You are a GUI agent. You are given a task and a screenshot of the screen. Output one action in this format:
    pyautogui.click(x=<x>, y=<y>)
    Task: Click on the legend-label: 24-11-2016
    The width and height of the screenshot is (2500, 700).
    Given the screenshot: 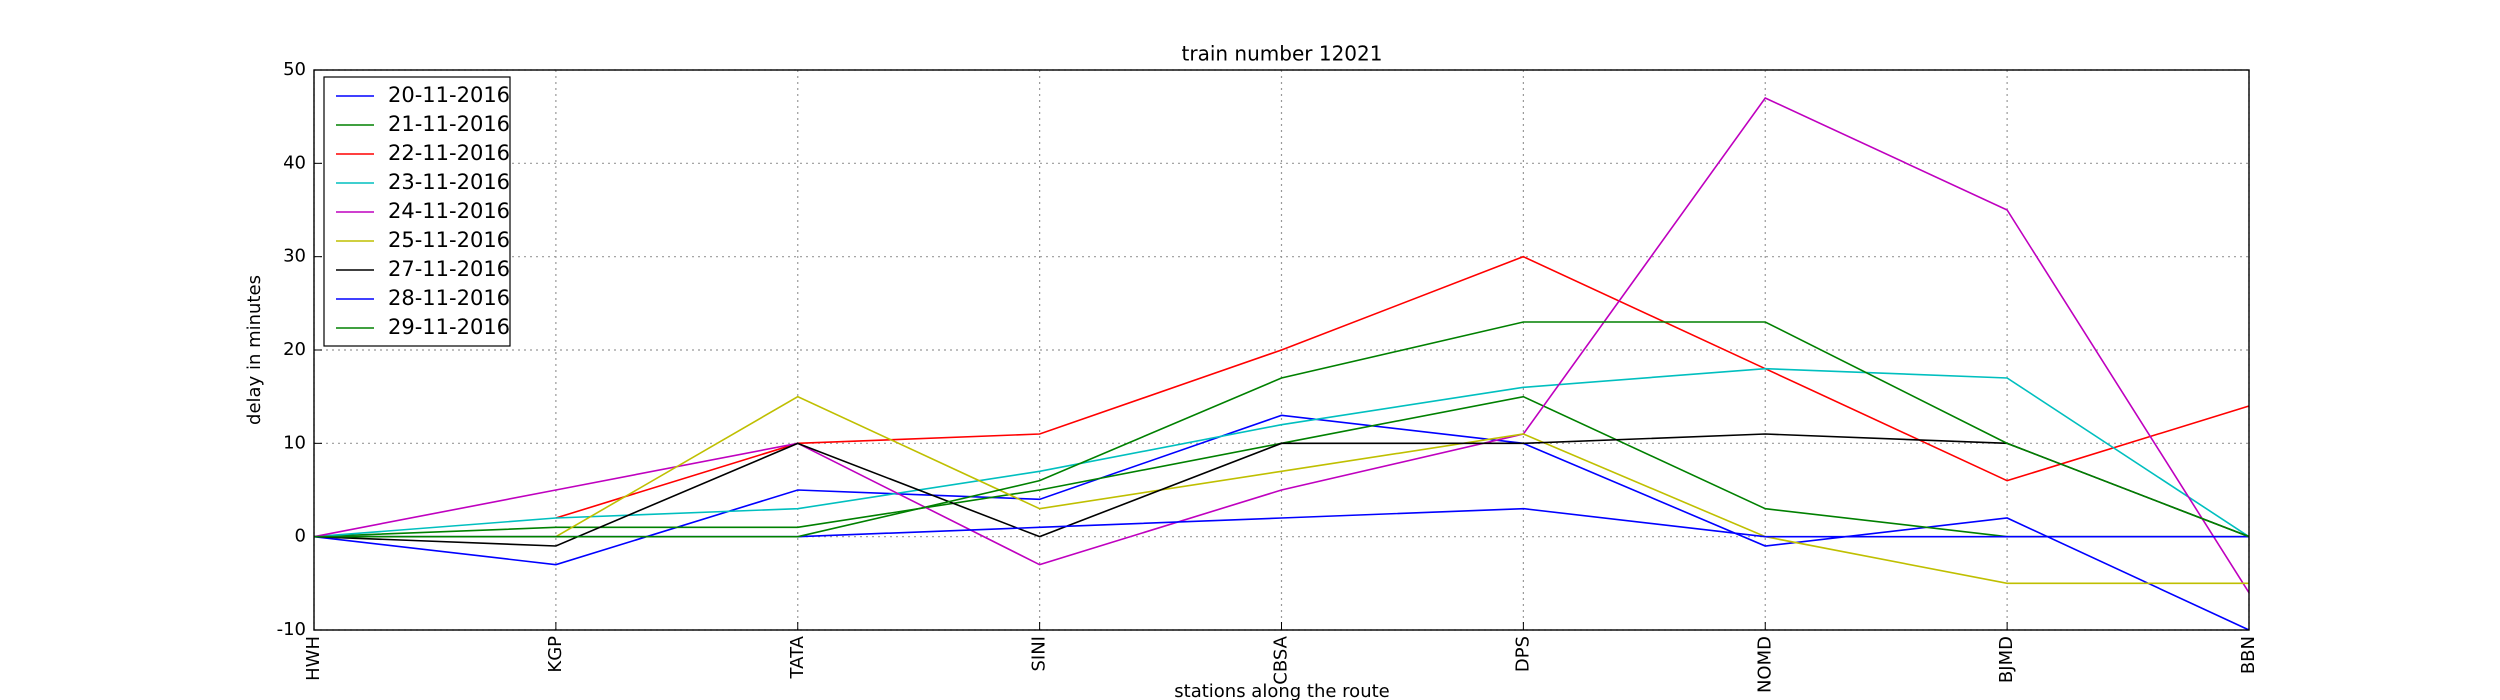 What is the action you would take?
    pyautogui.click(x=449, y=211)
    